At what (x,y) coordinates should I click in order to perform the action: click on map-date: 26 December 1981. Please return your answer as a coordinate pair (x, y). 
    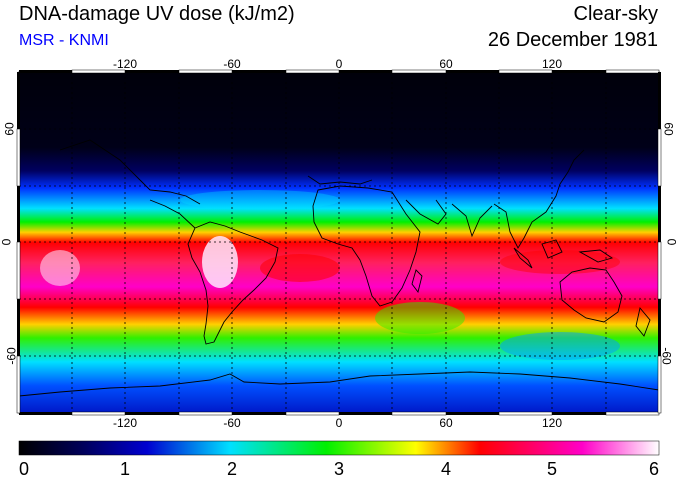
    Looking at the image, I should click on (572, 40).